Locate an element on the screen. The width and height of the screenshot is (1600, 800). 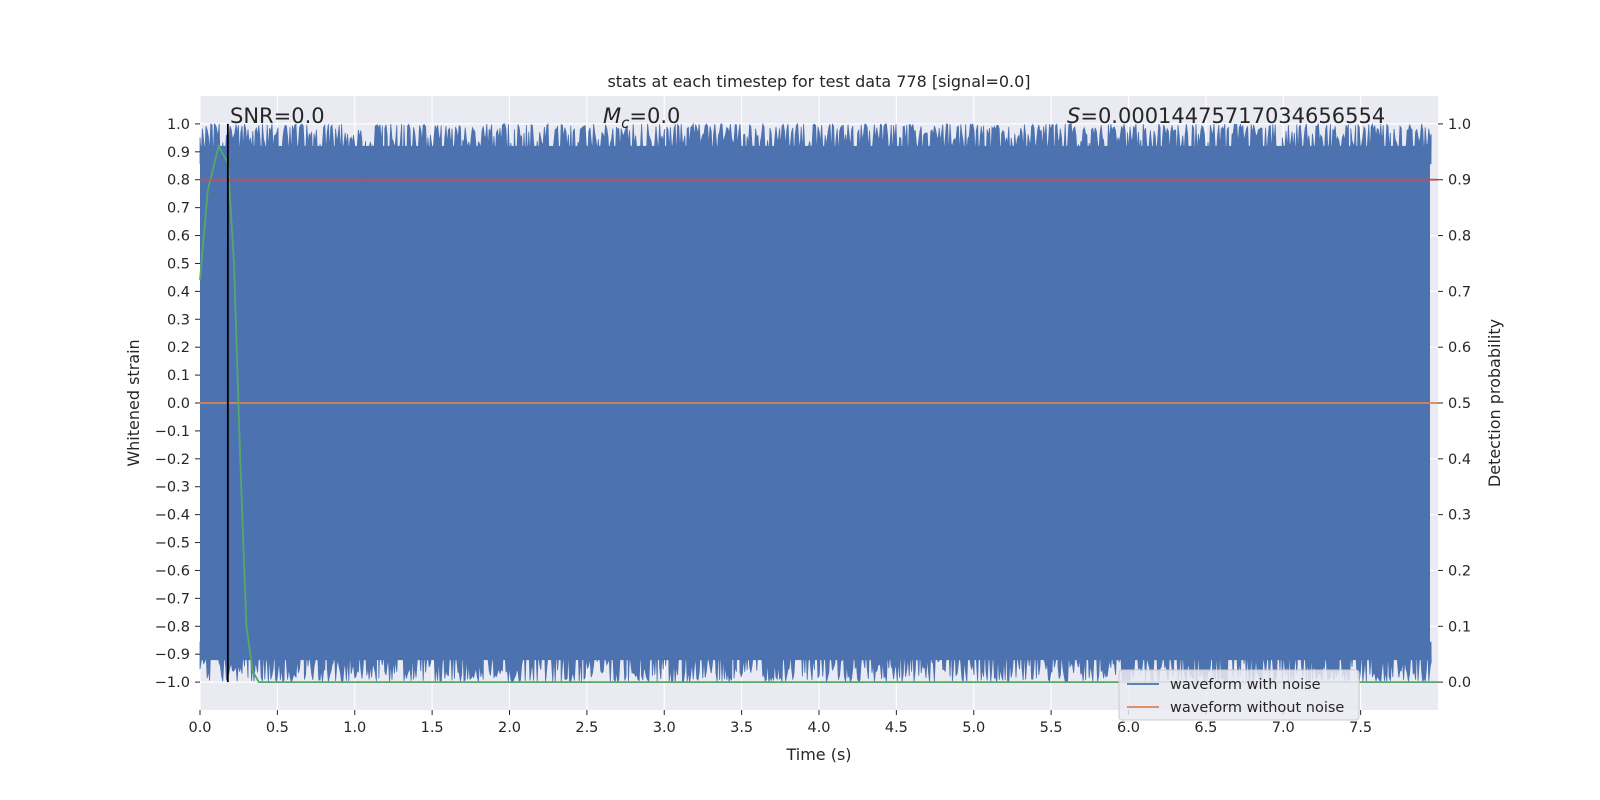
y-right-tick-label-0: 1.0 is located at coordinates (1459, 125).